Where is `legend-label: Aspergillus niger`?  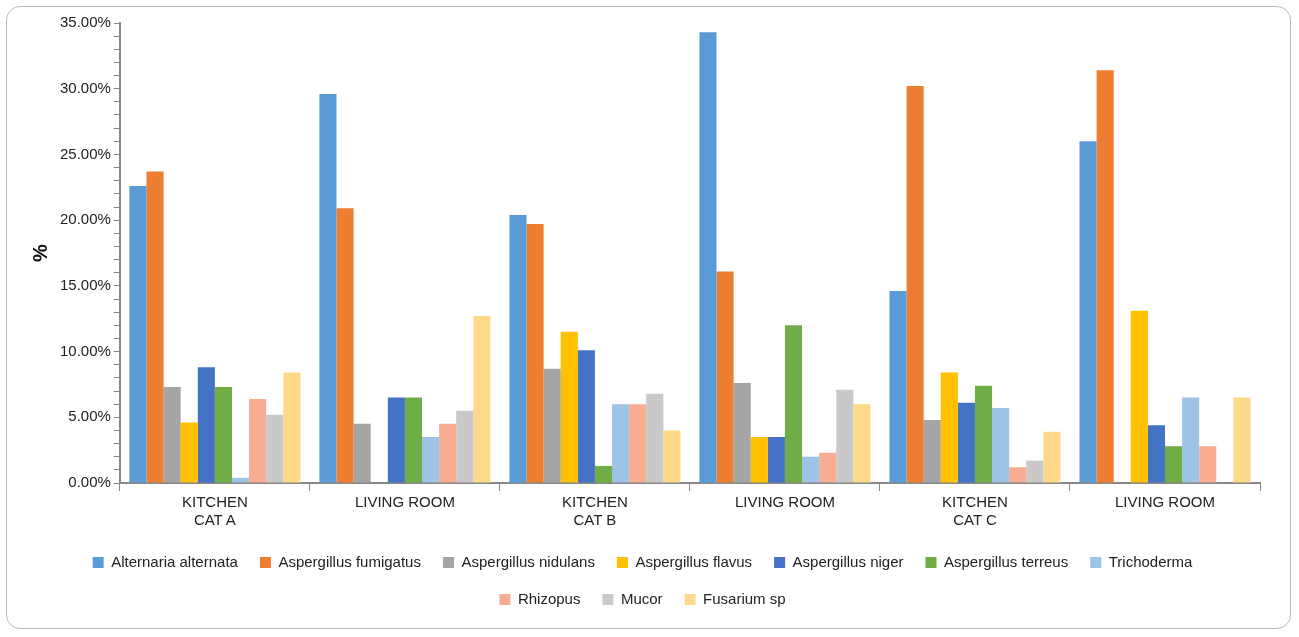 legend-label: Aspergillus niger is located at coordinates (848, 561).